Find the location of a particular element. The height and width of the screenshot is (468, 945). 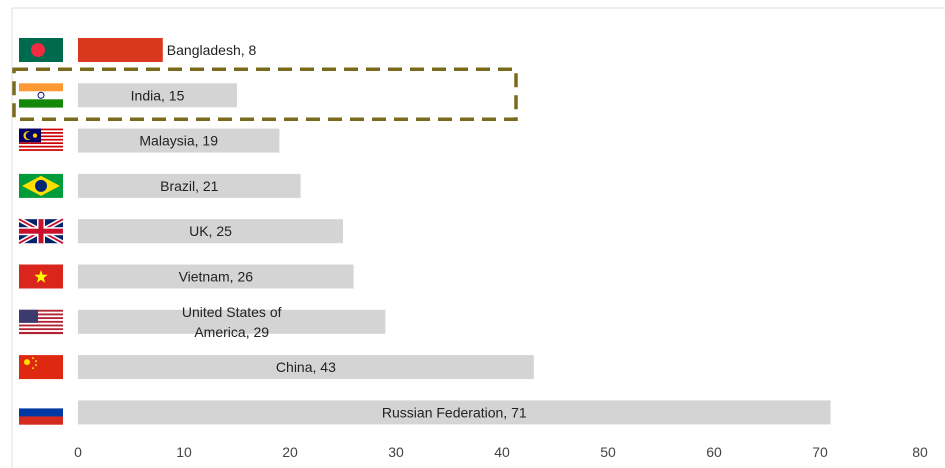

bar-uk is located at coordinates (210, 231).